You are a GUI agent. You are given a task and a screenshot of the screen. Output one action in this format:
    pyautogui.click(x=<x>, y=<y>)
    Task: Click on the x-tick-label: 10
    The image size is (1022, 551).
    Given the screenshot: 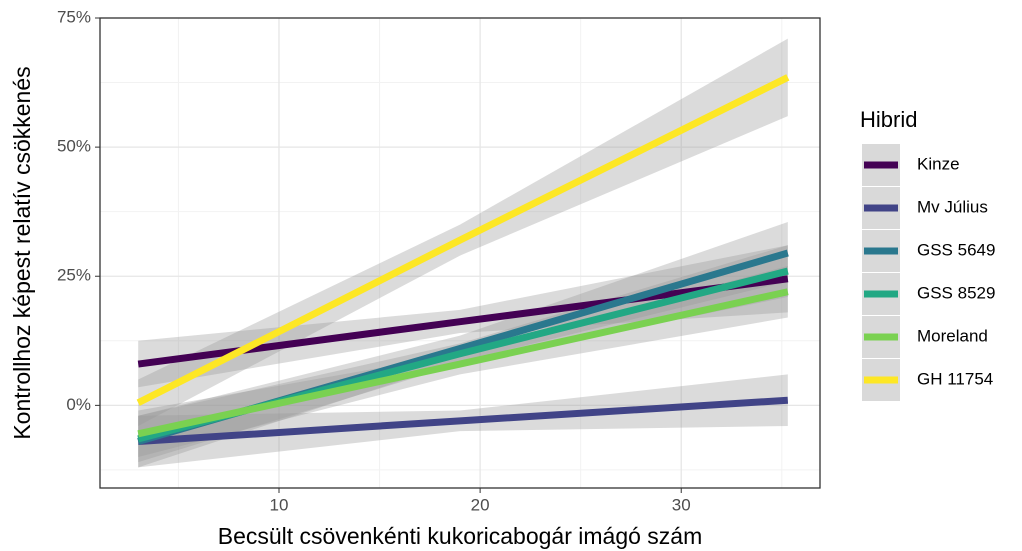 What is the action you would take?
    pyautogui.click(x=279, y=504)
    